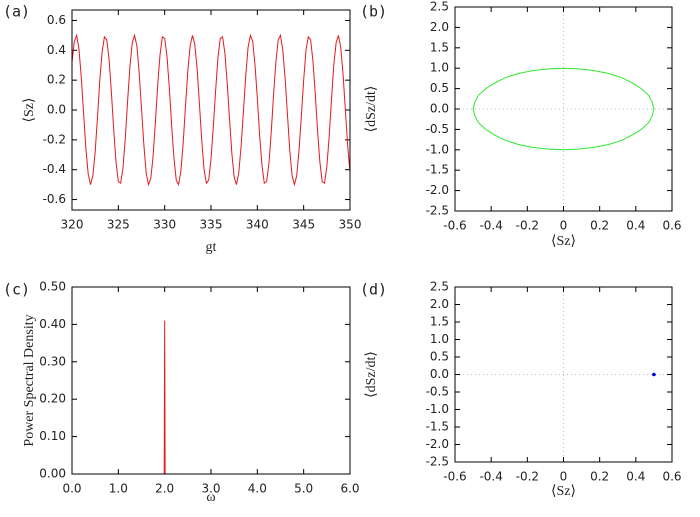  Describe the element at coordinates (257, 489) in the screenshot. I see `x-tick-label: 4.0` at that location.